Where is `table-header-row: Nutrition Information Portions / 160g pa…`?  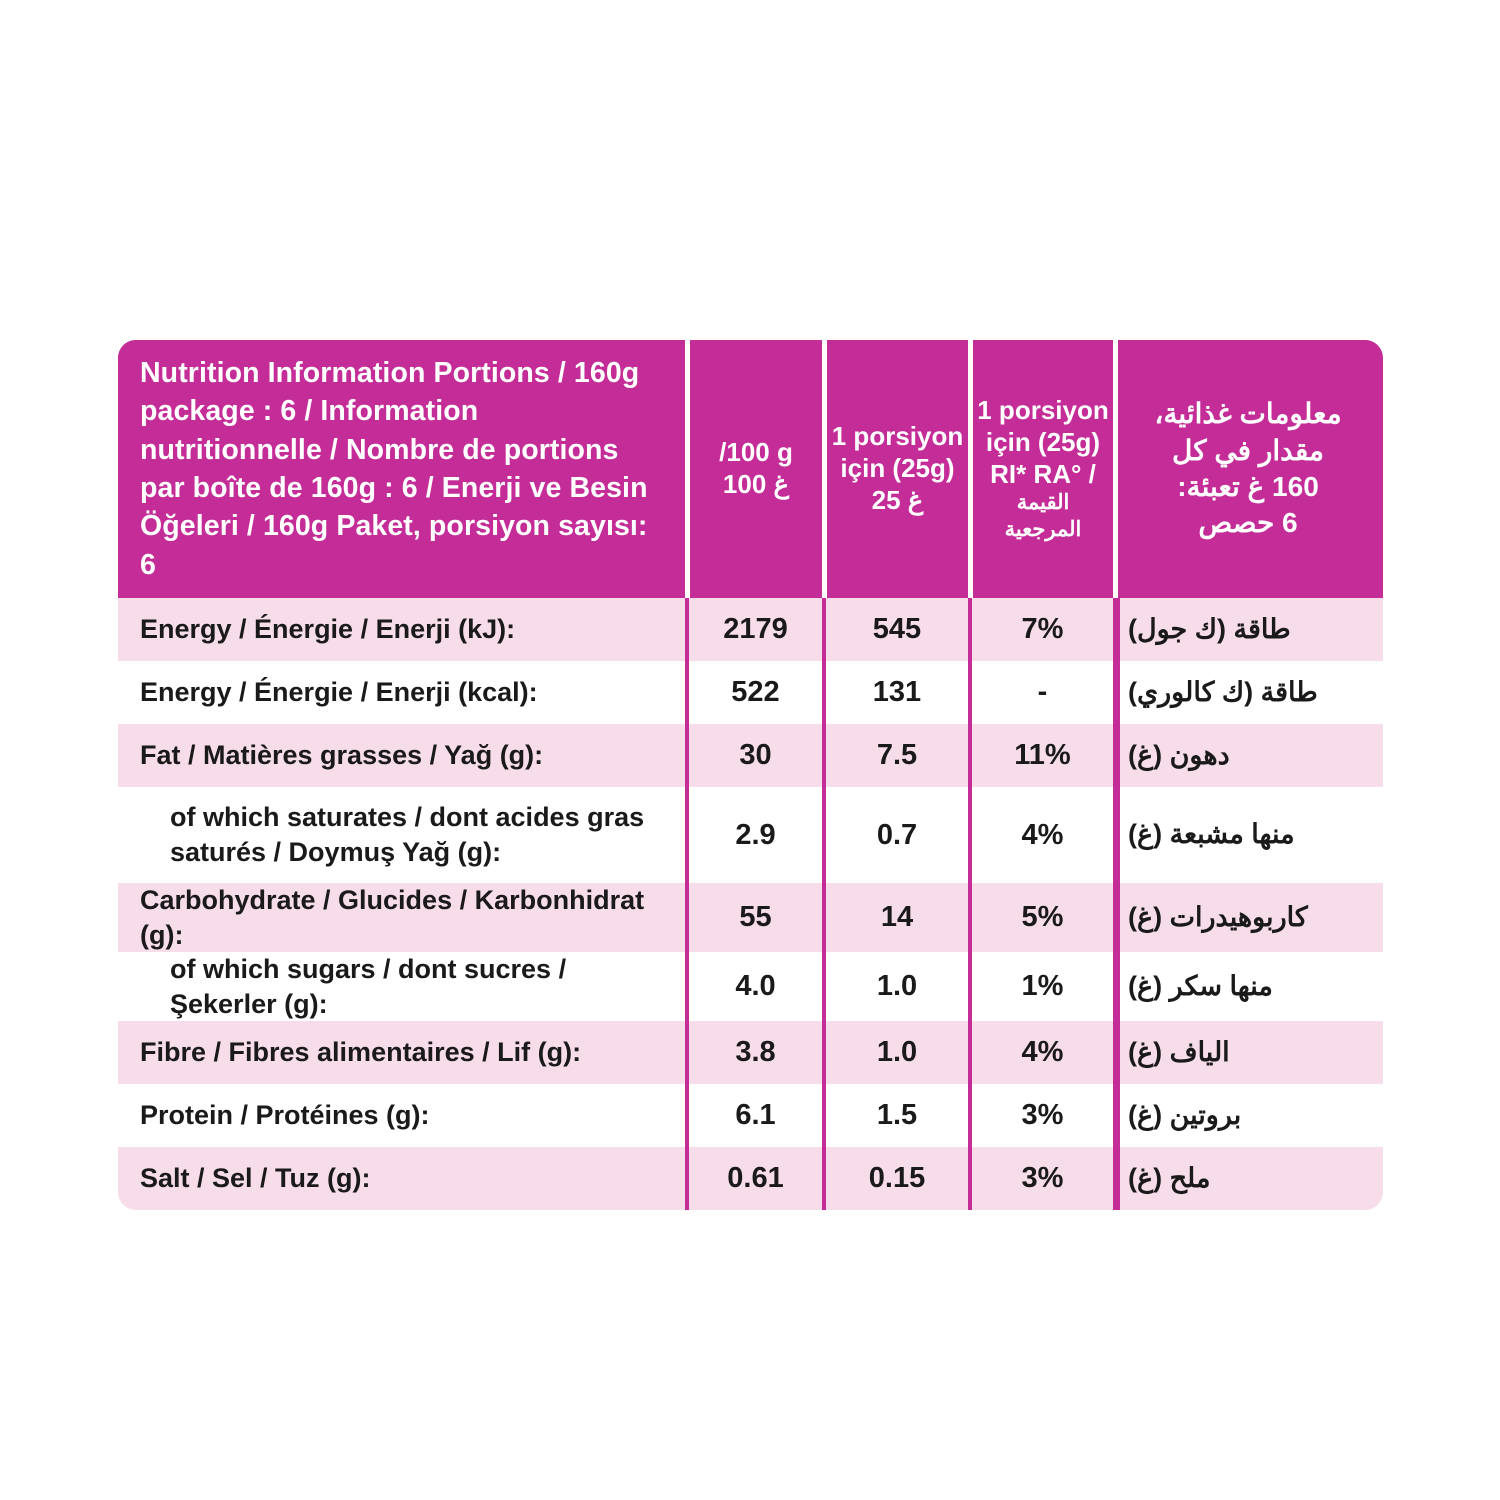 table-header-row: Nutrition Information Portions / 160g pa… is located at coordinates (750, 469).